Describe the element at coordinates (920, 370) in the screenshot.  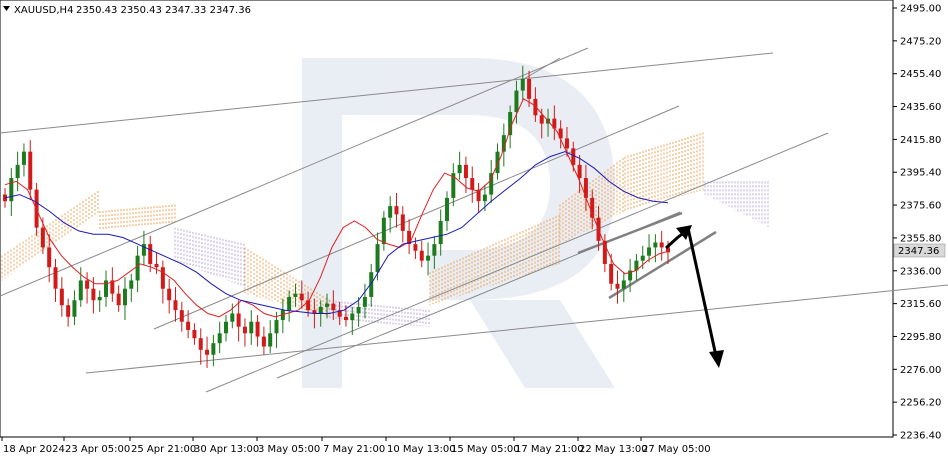
I see `y-tick-label: 2276.00` at that location.